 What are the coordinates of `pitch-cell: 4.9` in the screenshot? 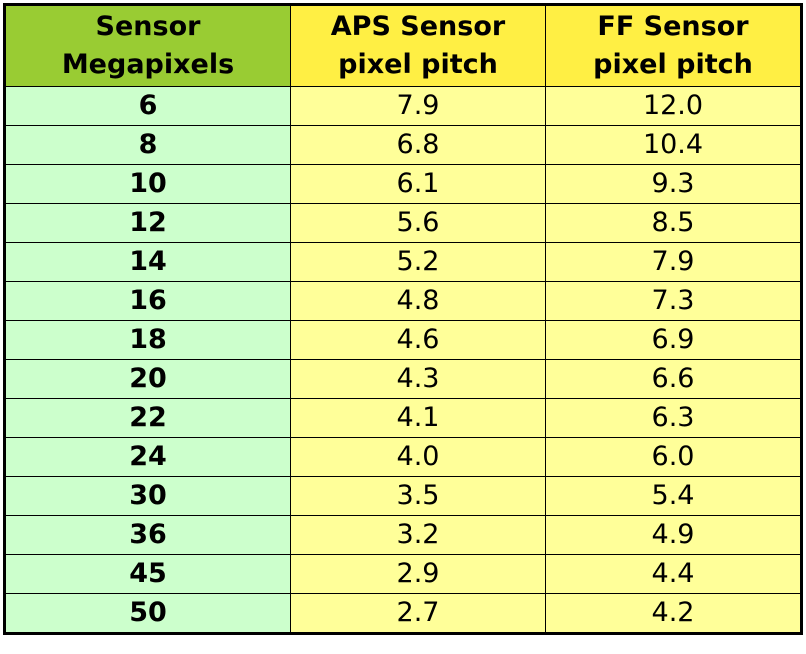 It's located at (673, 535).